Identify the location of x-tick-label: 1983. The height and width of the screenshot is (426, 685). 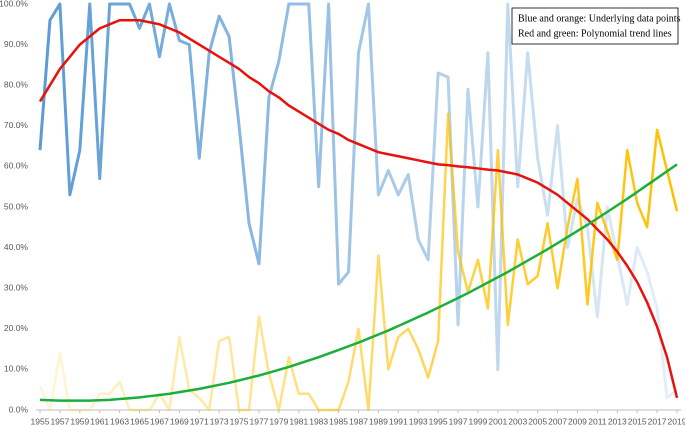
(318, 421).